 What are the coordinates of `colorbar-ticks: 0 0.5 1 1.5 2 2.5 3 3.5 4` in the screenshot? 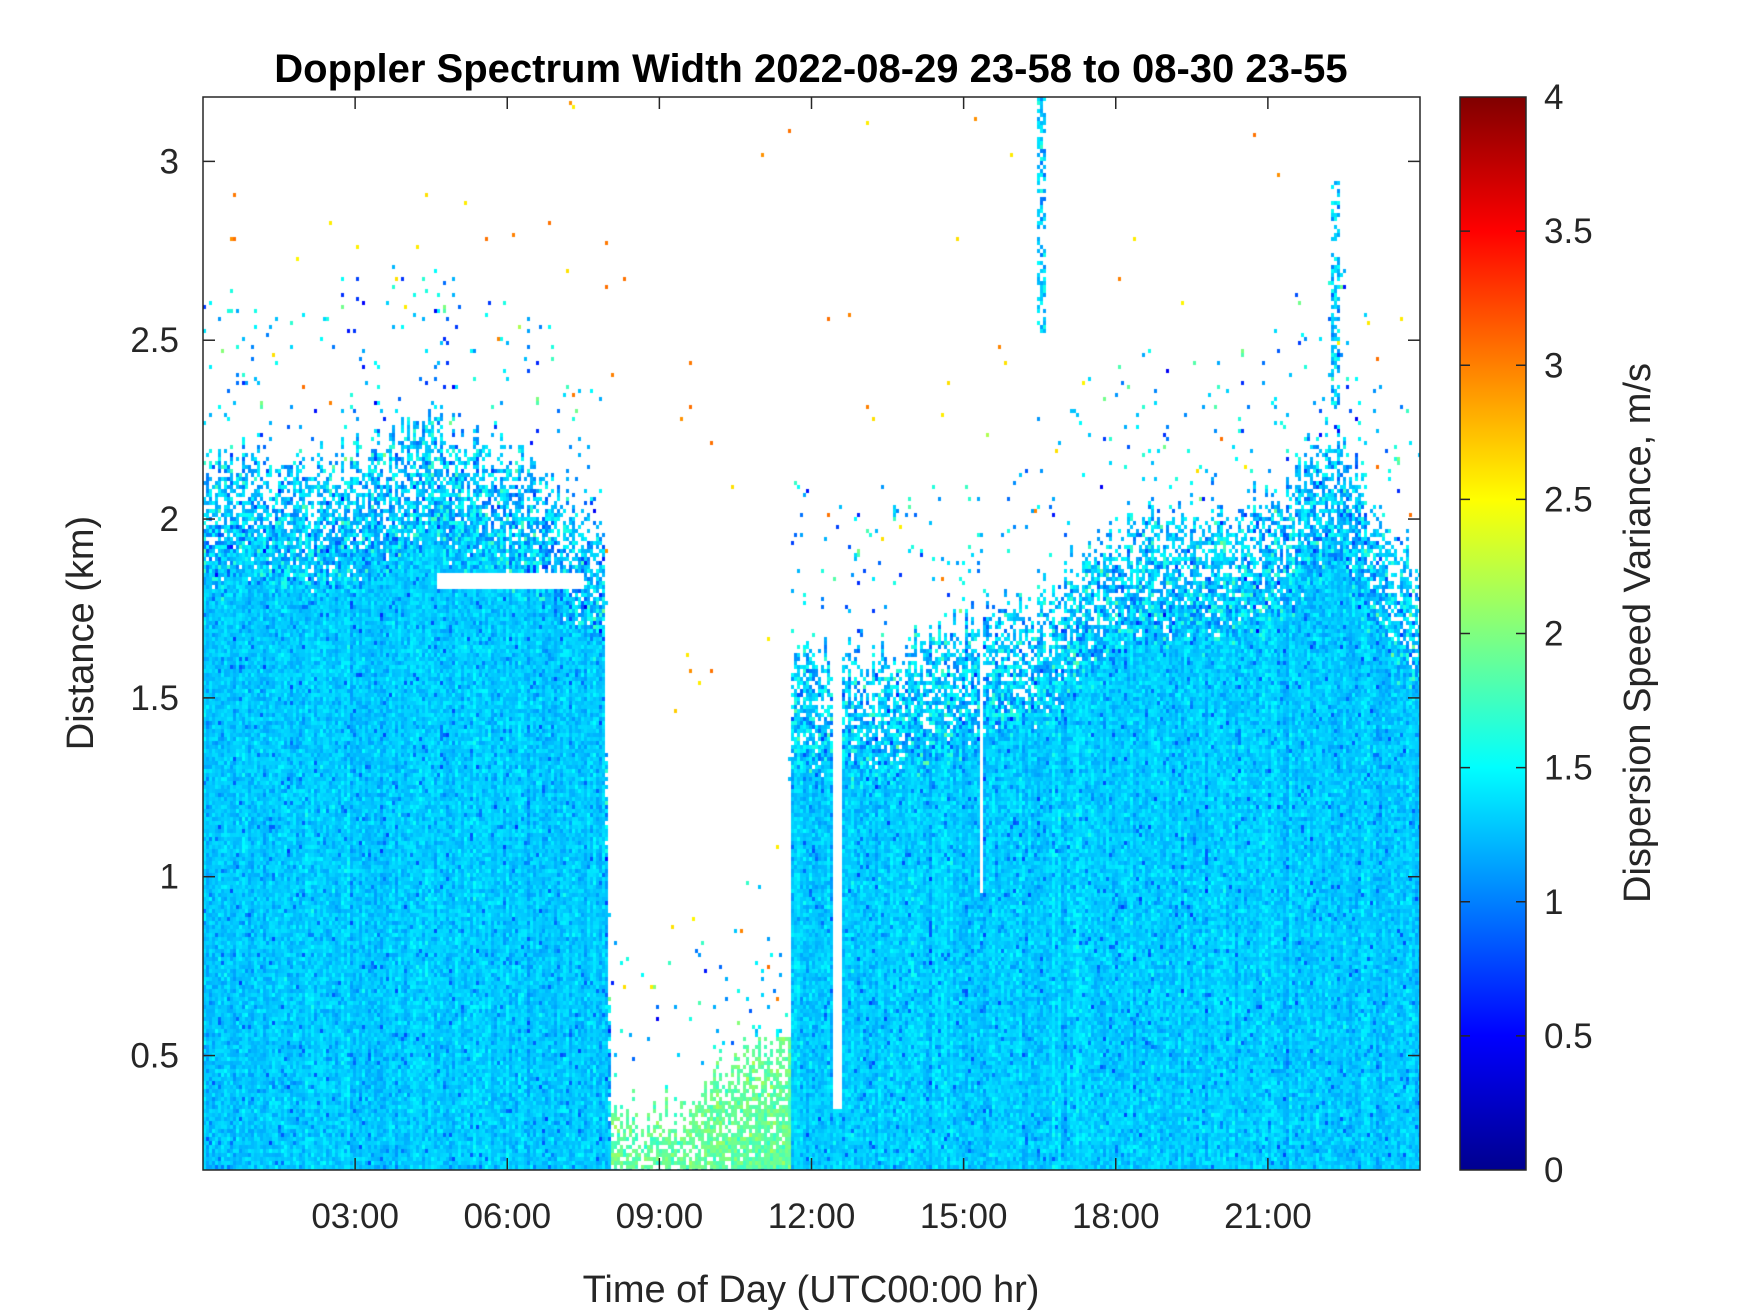 It's located at (1526, 634).